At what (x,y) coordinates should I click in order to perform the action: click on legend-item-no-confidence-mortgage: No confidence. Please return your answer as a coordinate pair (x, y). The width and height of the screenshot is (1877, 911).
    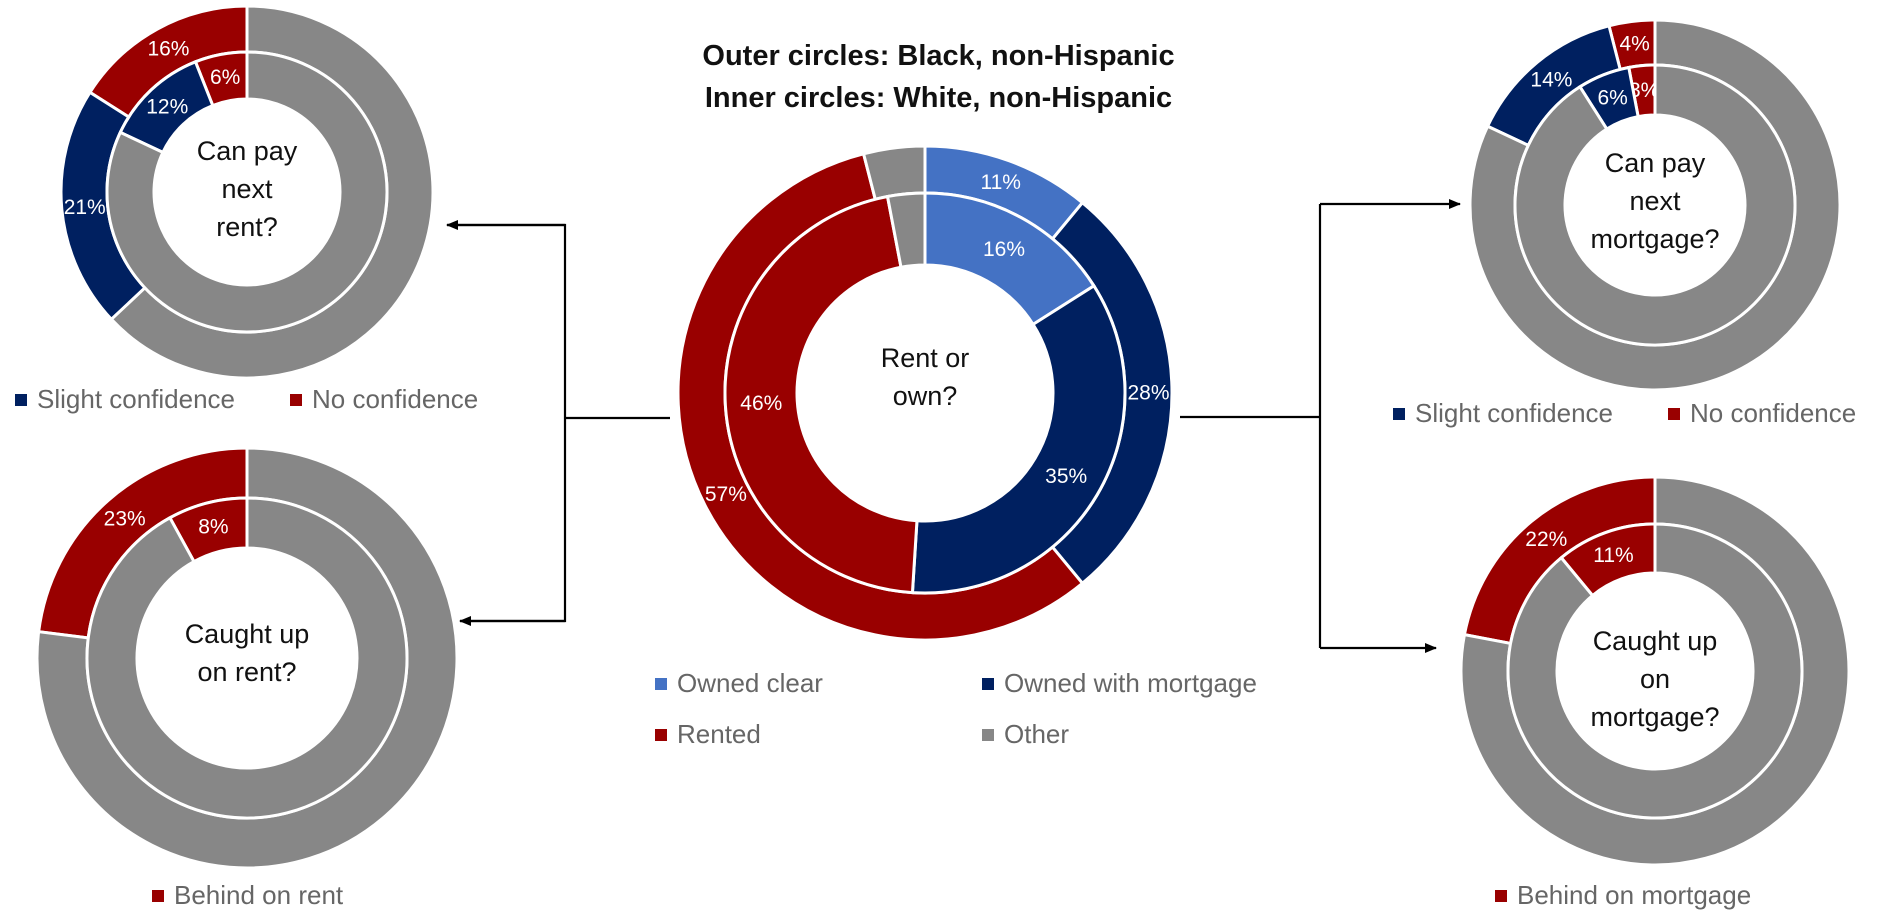
    Looking at the image, I should click on (1762, 413).